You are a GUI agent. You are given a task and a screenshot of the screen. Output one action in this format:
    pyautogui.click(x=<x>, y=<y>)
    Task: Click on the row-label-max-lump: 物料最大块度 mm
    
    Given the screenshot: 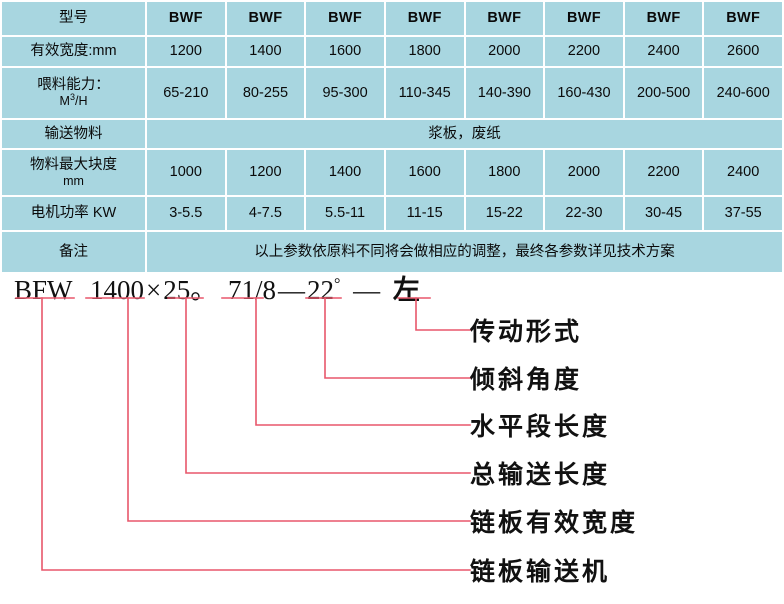 What is the action you would take?
    pyautogui.click(x=73, y=172)
    